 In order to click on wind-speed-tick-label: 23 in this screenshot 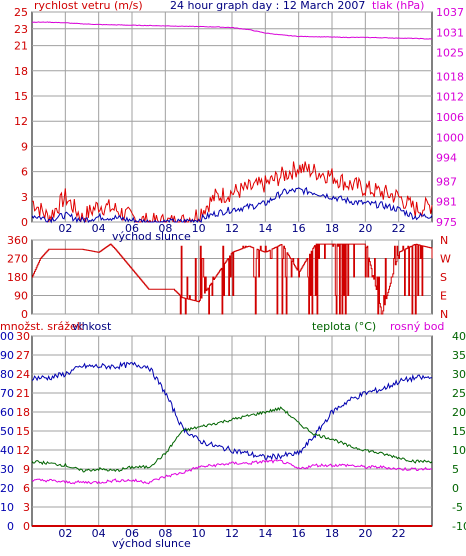, I will do `click(21, 29)`.